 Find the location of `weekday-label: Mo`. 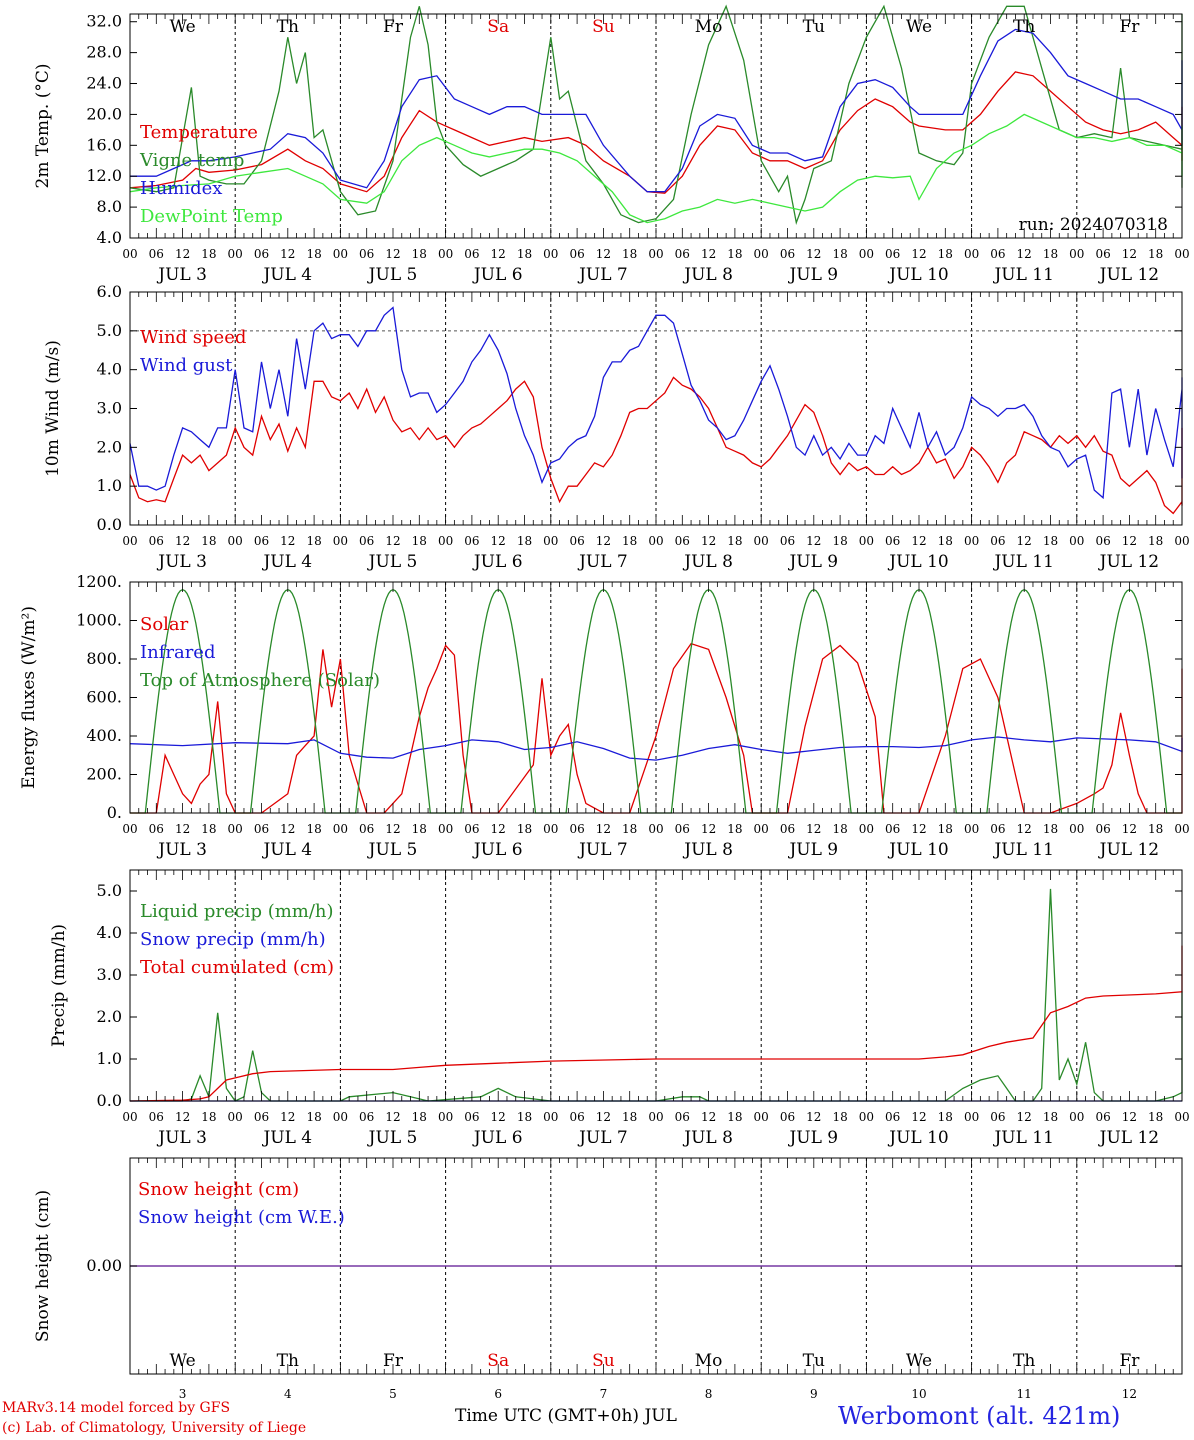

weekday-label: Mo is located at coordinates (709, 27).